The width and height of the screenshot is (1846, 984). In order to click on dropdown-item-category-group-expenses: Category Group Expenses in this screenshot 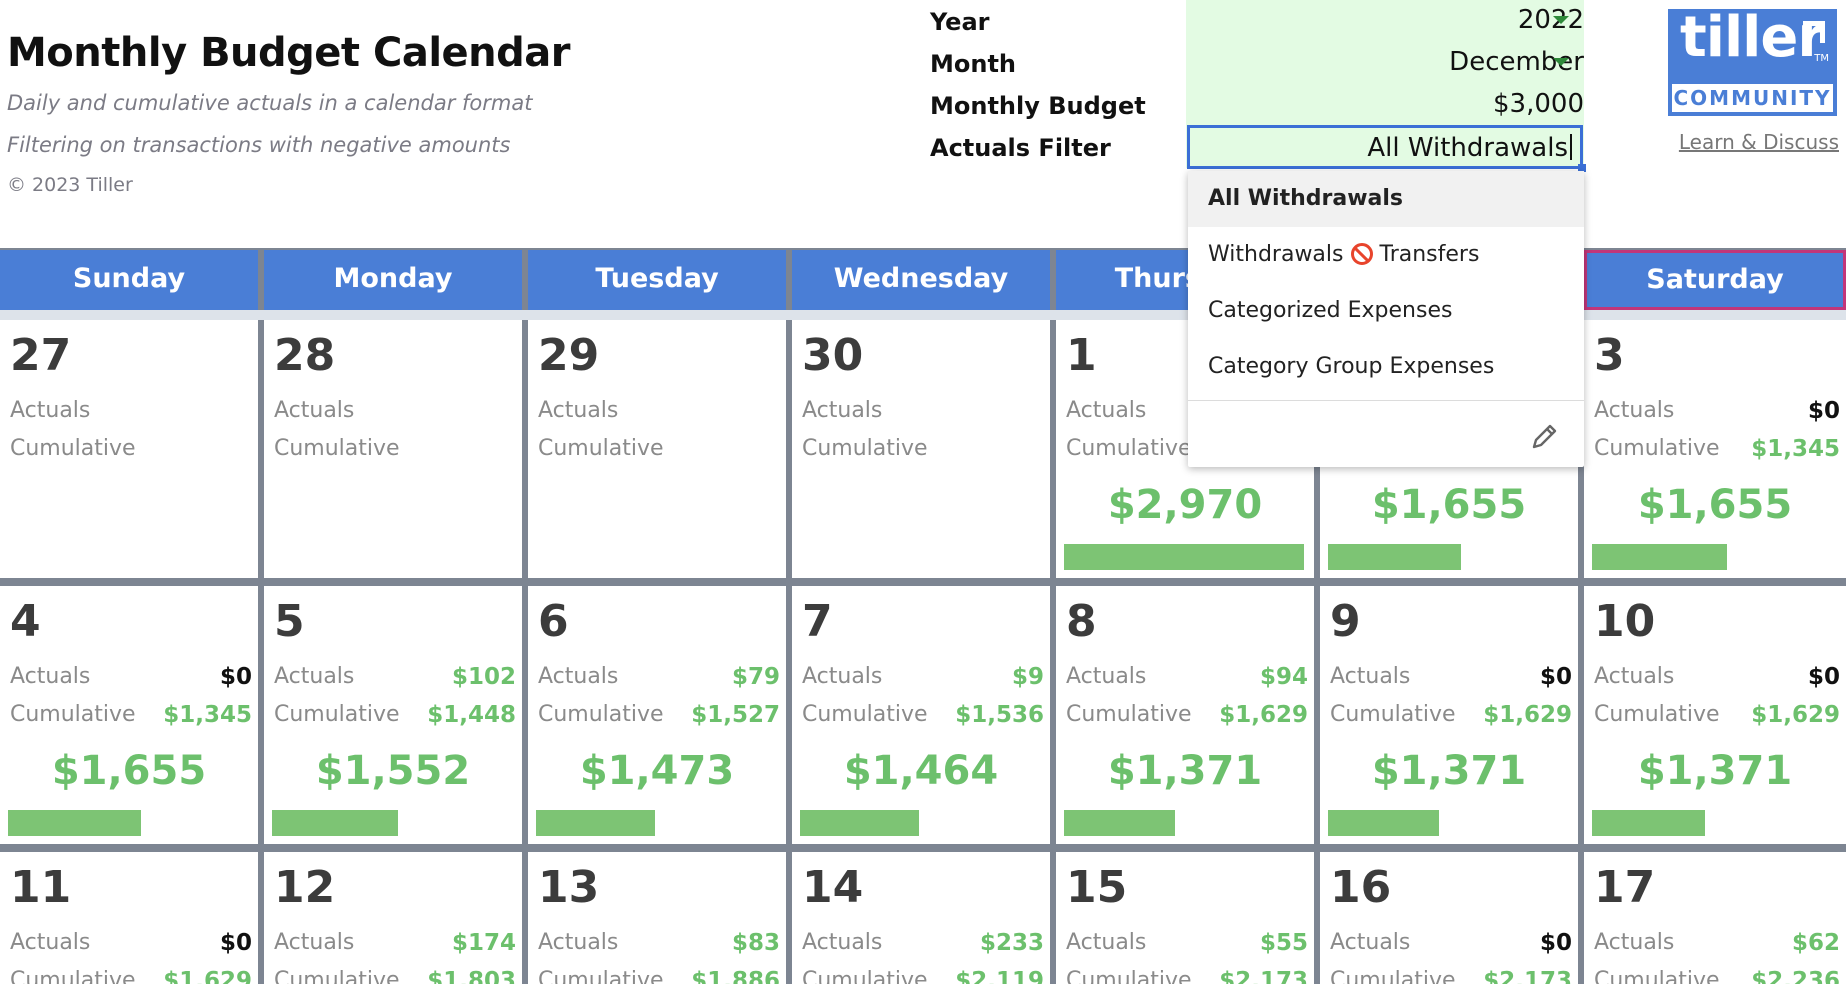, I will do `click(1351, 366)`.